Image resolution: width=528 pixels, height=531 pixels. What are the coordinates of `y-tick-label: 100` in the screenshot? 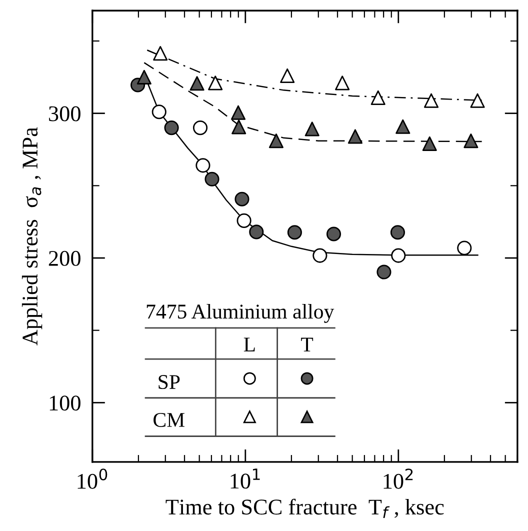 It's located at (65, 403).